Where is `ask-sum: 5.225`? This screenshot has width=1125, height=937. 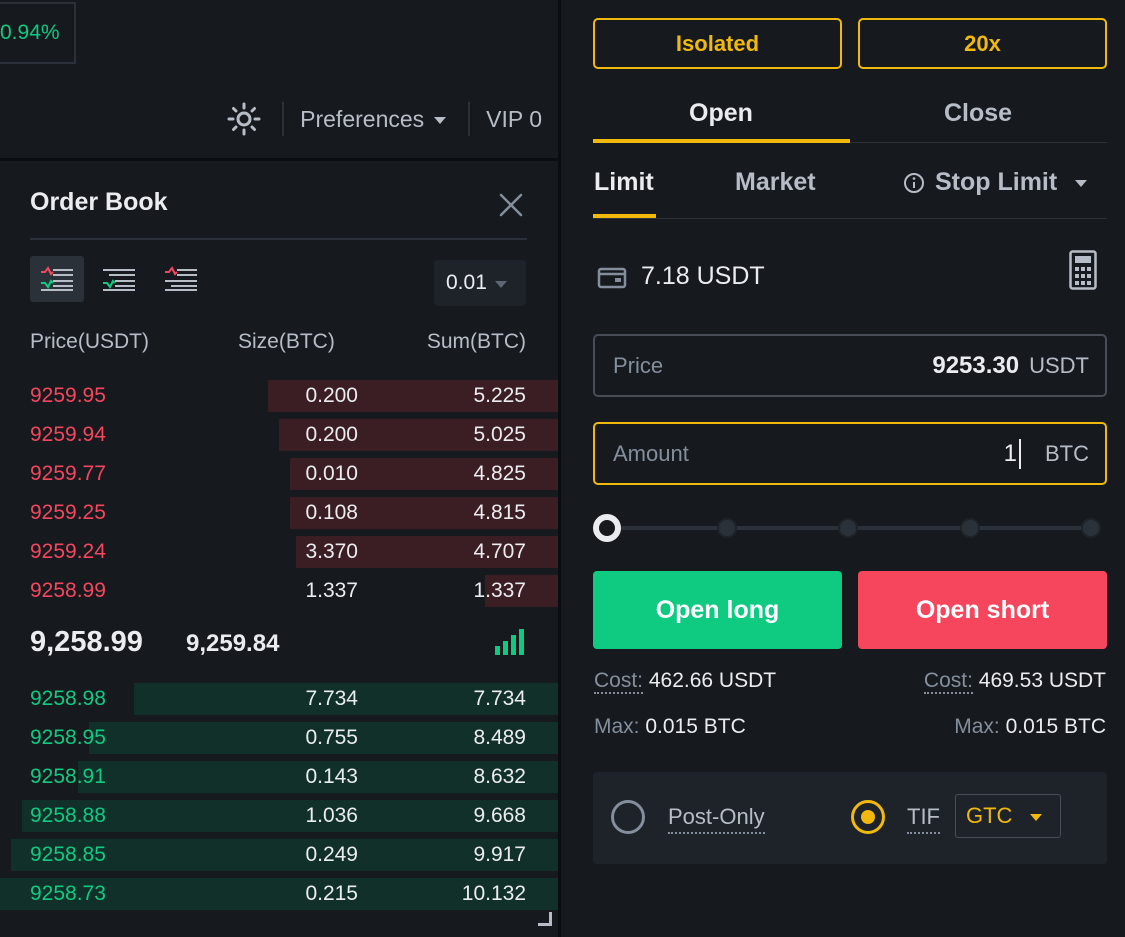
ask-sum: 5.225 is located at coordinates (499, 395).